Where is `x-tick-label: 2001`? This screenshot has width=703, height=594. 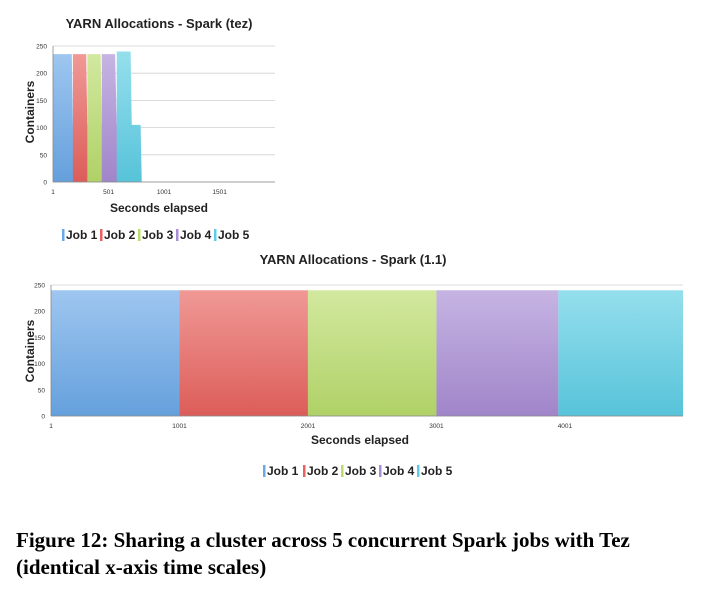 x-tick-label: 2001 is located at coordinates (308, 426).